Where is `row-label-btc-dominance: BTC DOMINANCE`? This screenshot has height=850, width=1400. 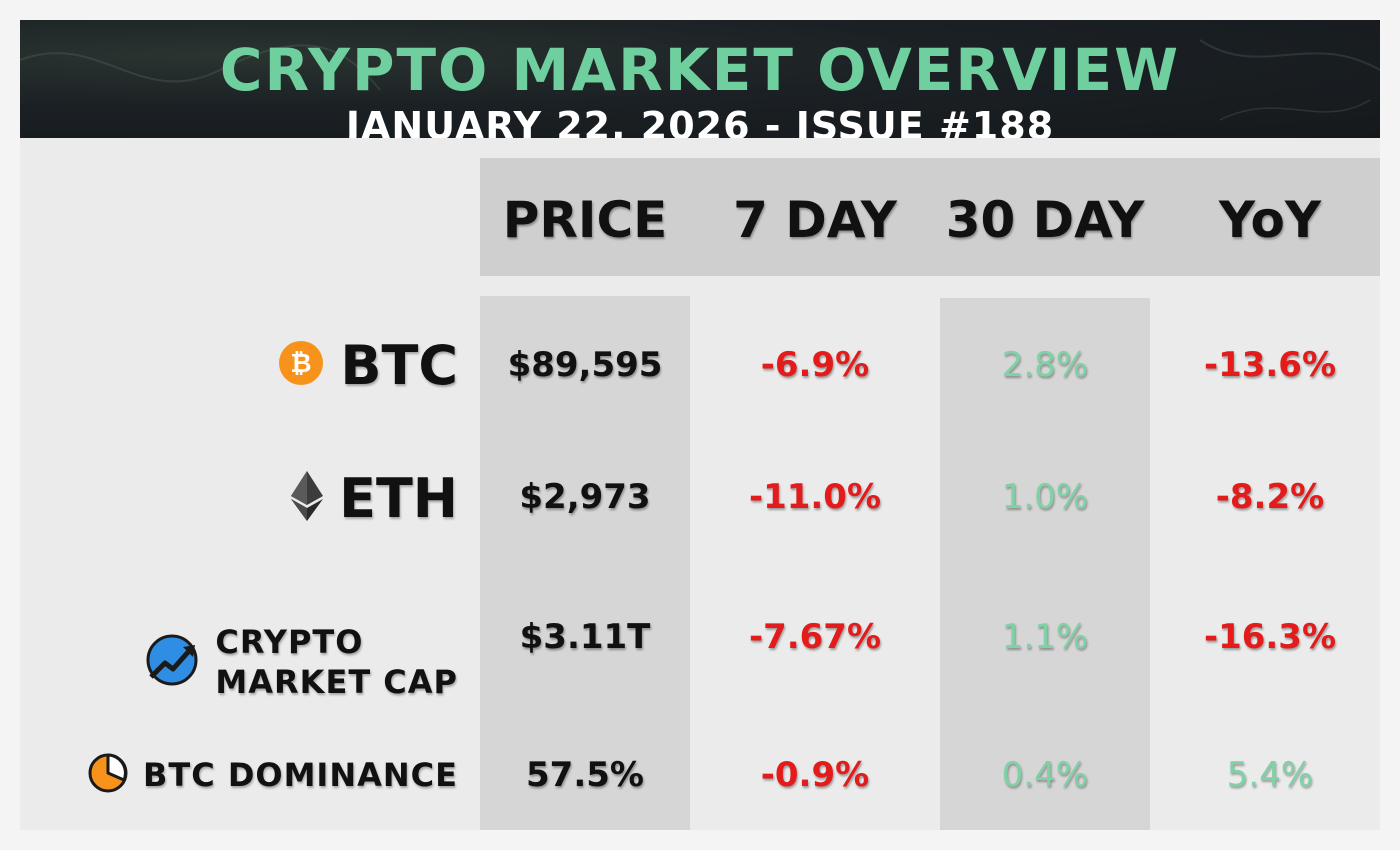 row-label-btc-dominance: BTC DOMINANCE is located at coordinates (272, 775).